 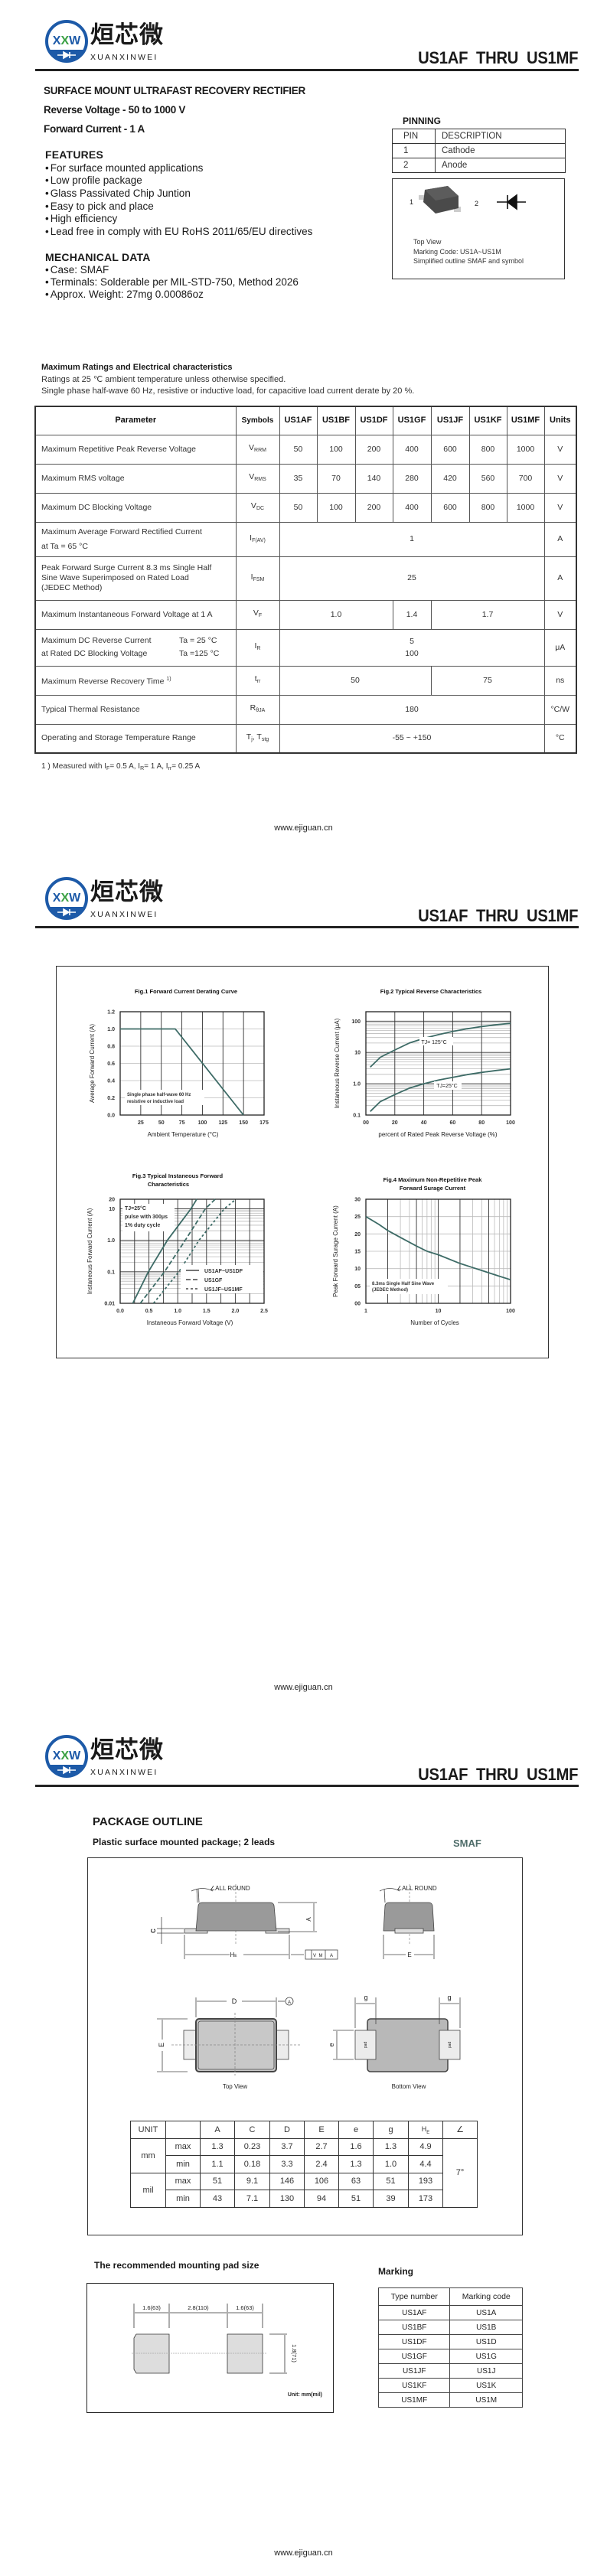 What do you see at coordinates (356, 1022) in the screenshot?
I see `y-tick-label: 100` at bounding box center [356, 1022].